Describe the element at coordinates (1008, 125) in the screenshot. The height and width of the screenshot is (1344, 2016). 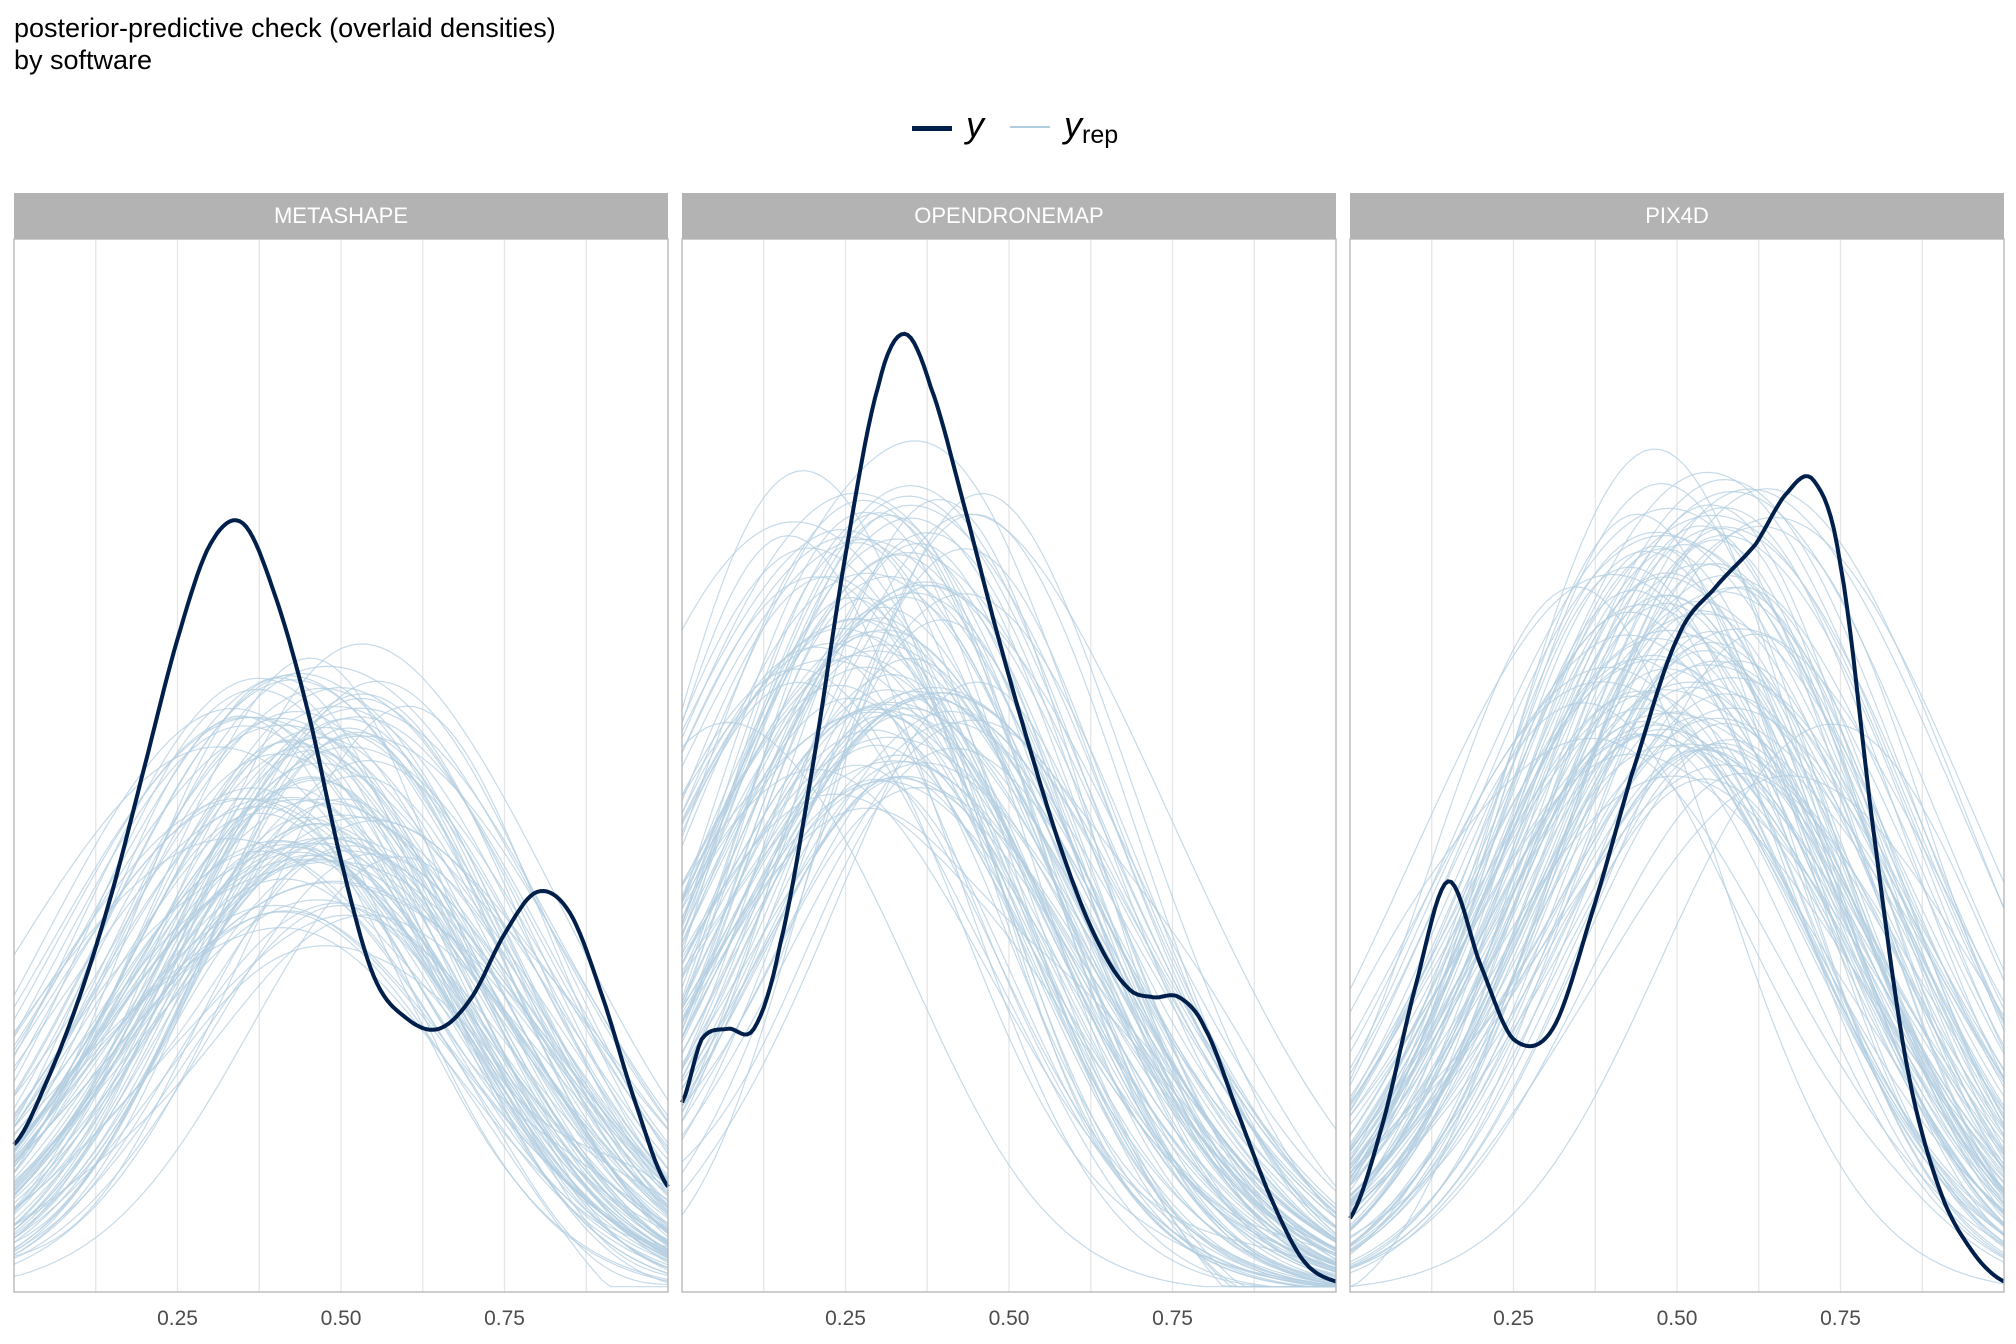
I see `legend: y yrep` at that location.